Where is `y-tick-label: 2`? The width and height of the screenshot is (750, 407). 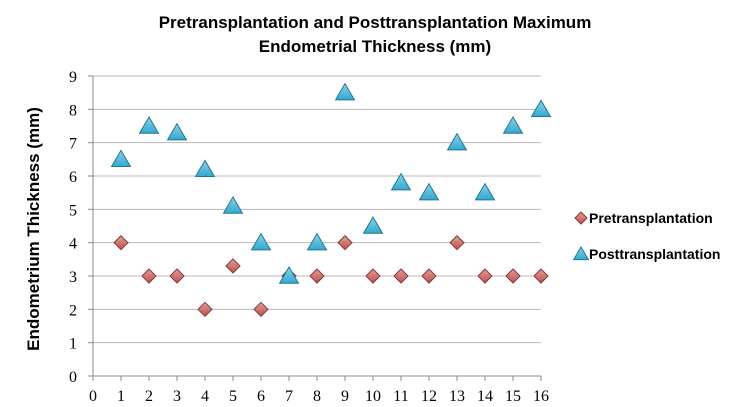 y-tick-label: 2 is located at coordinates (73, 310).